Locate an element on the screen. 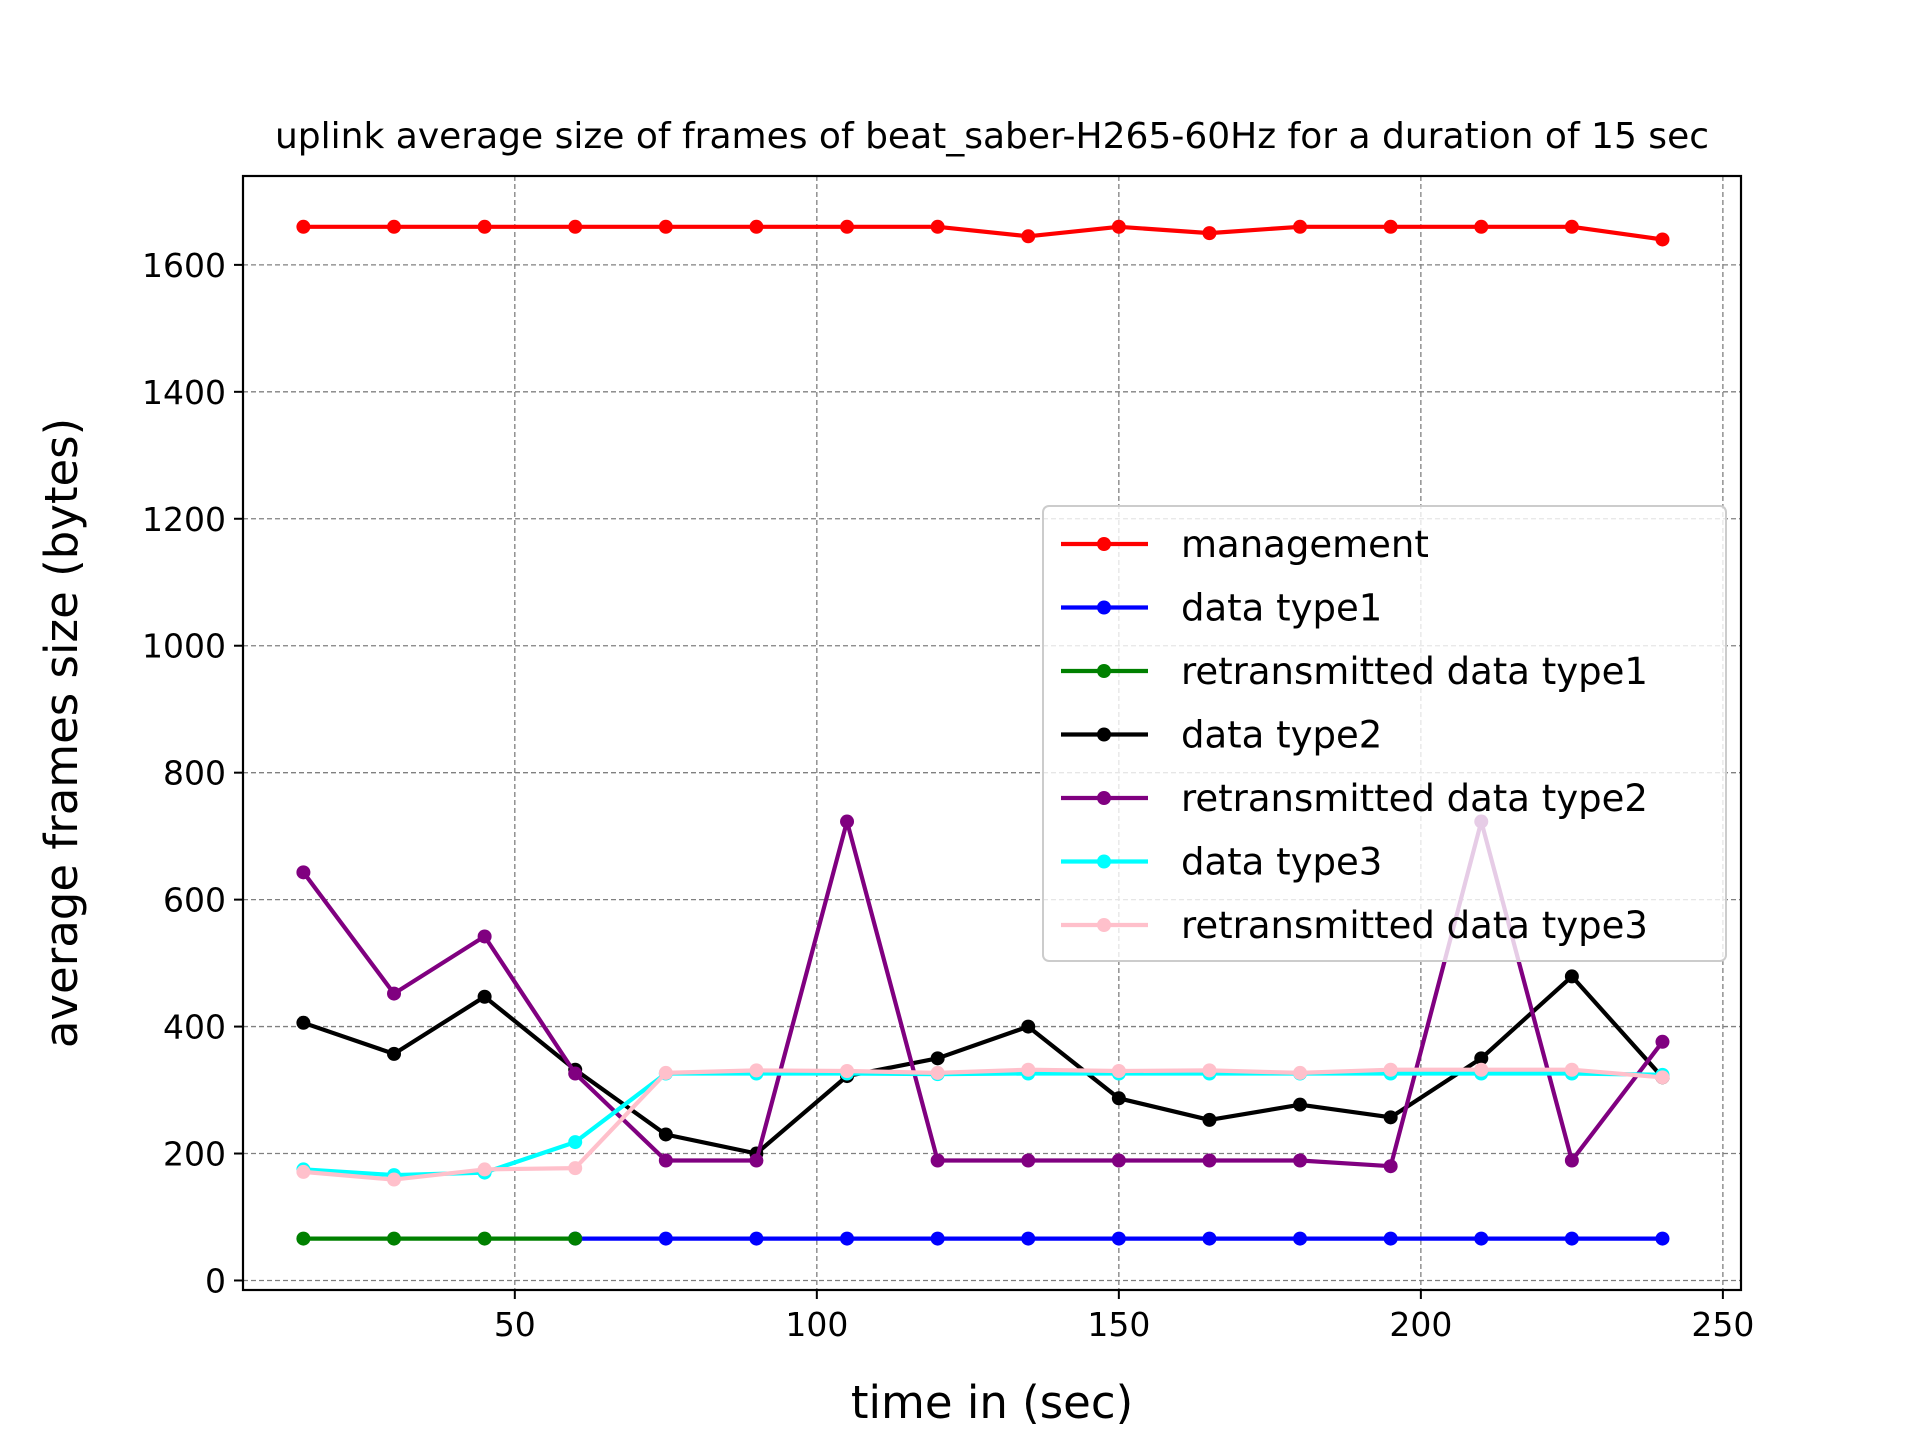 The image size is (1920, 1440). x-tick-label: 150 is located at coordinates (1118, 1324).